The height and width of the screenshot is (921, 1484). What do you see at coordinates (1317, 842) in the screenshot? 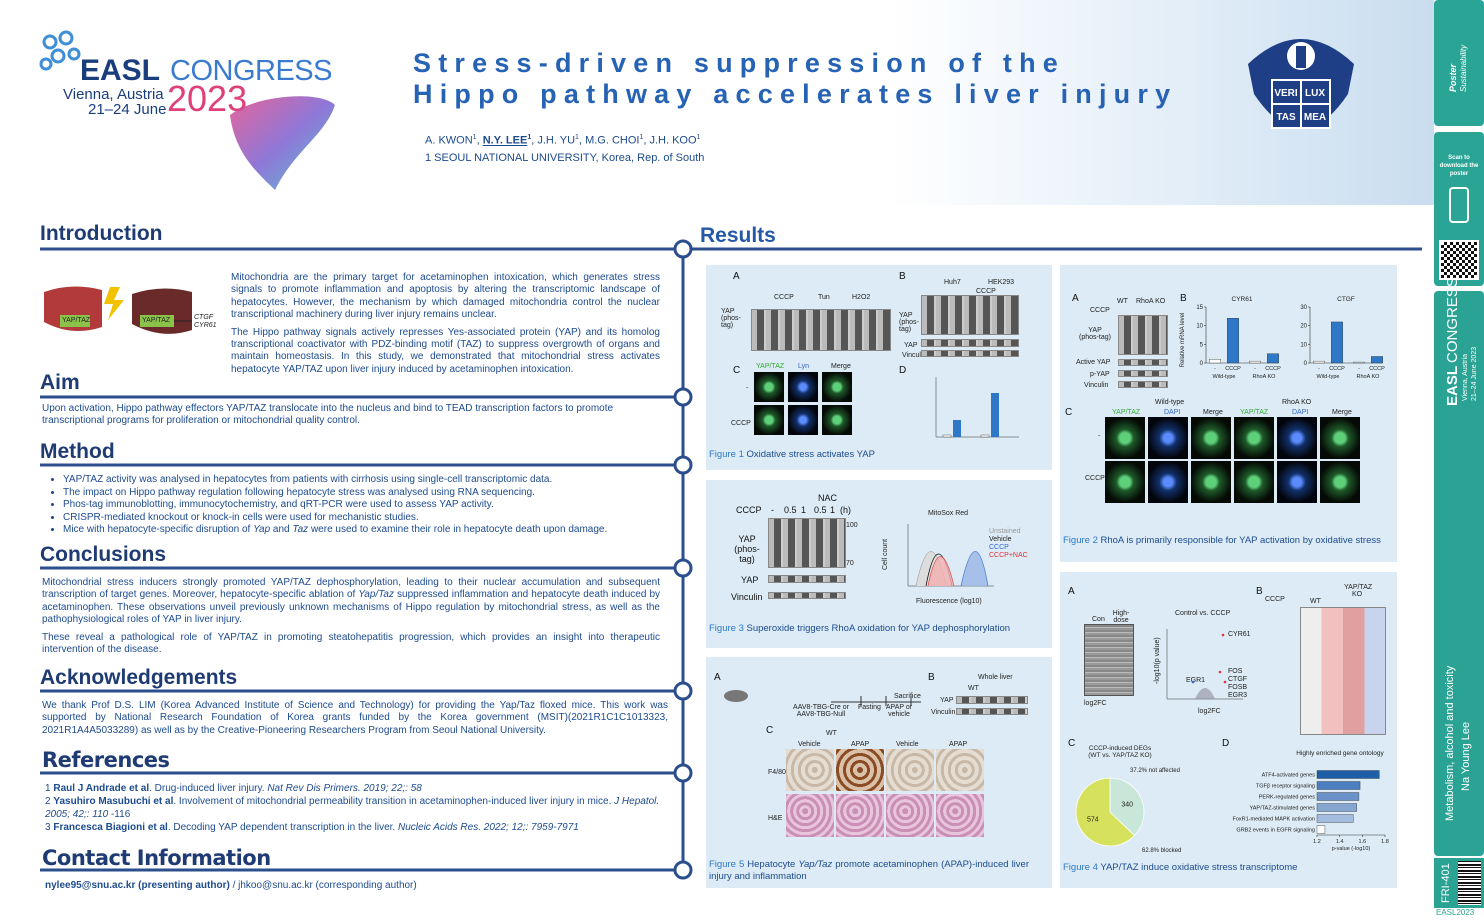
I see `x-tick-label: 1.2` at bounding box center [1317, 842].